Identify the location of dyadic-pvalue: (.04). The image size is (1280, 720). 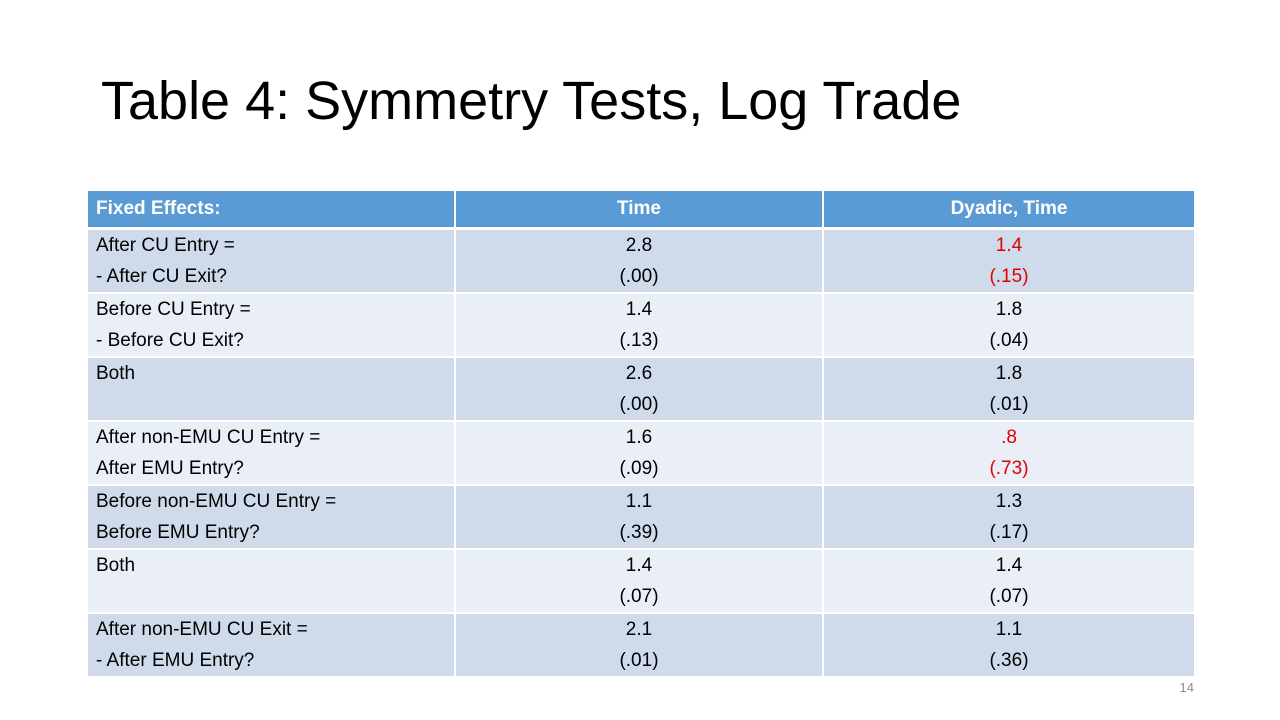
(1009, 340).